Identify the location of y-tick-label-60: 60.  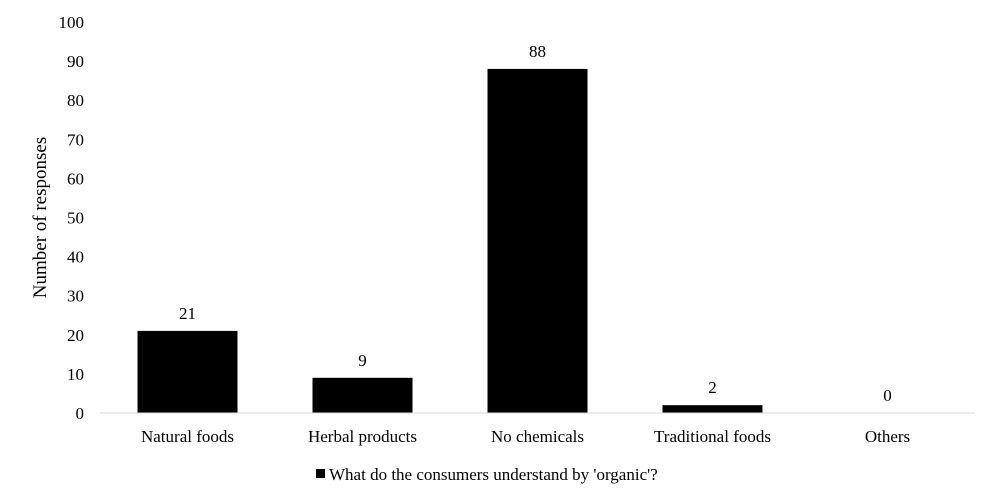
(75, 178).